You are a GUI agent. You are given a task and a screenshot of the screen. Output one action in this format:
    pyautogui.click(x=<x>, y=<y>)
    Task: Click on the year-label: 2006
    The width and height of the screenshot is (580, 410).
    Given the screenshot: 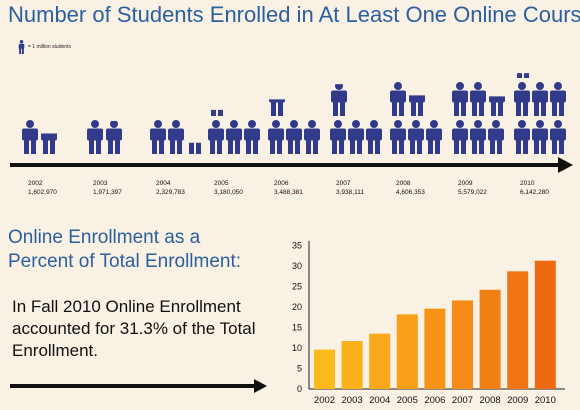 What is the action you would take?
    pyautogui.click(x=281, y=183)
    